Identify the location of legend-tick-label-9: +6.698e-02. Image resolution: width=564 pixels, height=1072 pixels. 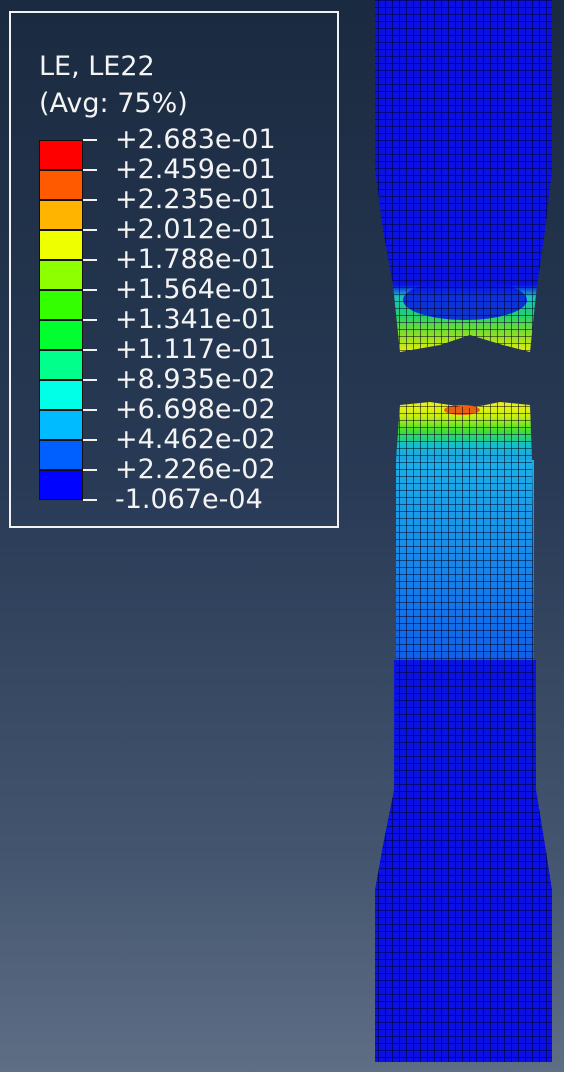
(195, 409).